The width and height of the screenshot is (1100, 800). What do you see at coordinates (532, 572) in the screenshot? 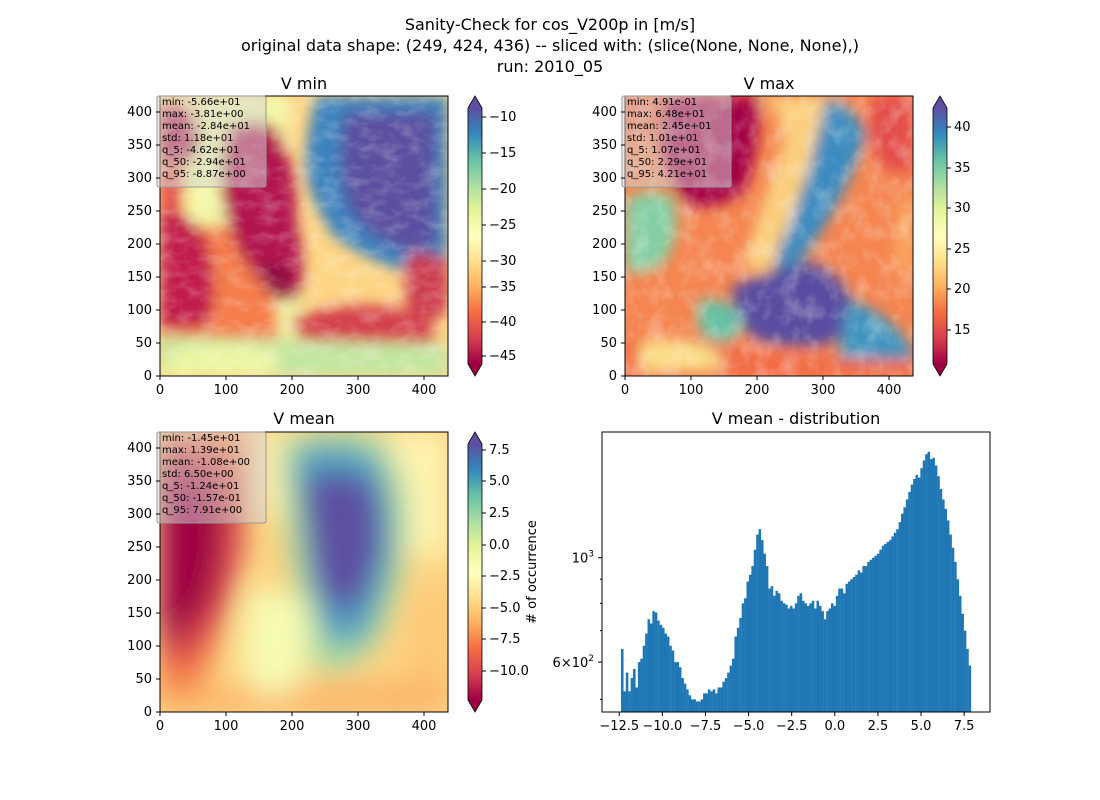
I see `y-axis-label-distribution: # of occurrence` at bounding box center [532, 572].